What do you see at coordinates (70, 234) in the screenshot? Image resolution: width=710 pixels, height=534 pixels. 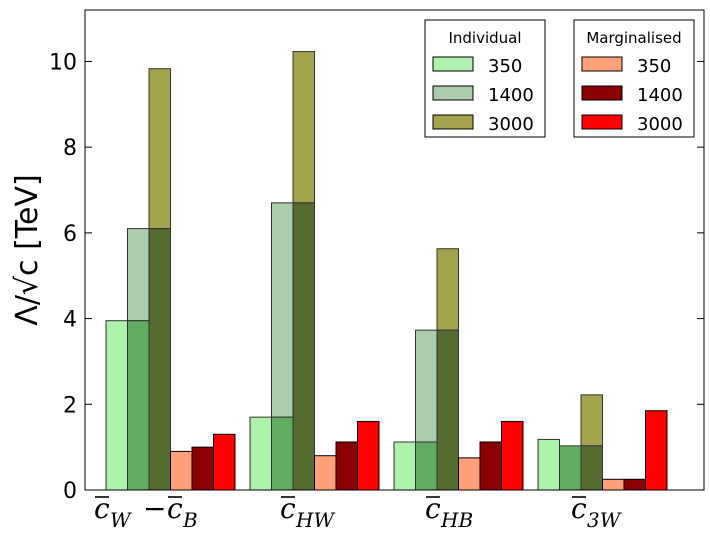 I see `y-tick-label: 6` at bounding box center [70, 234].